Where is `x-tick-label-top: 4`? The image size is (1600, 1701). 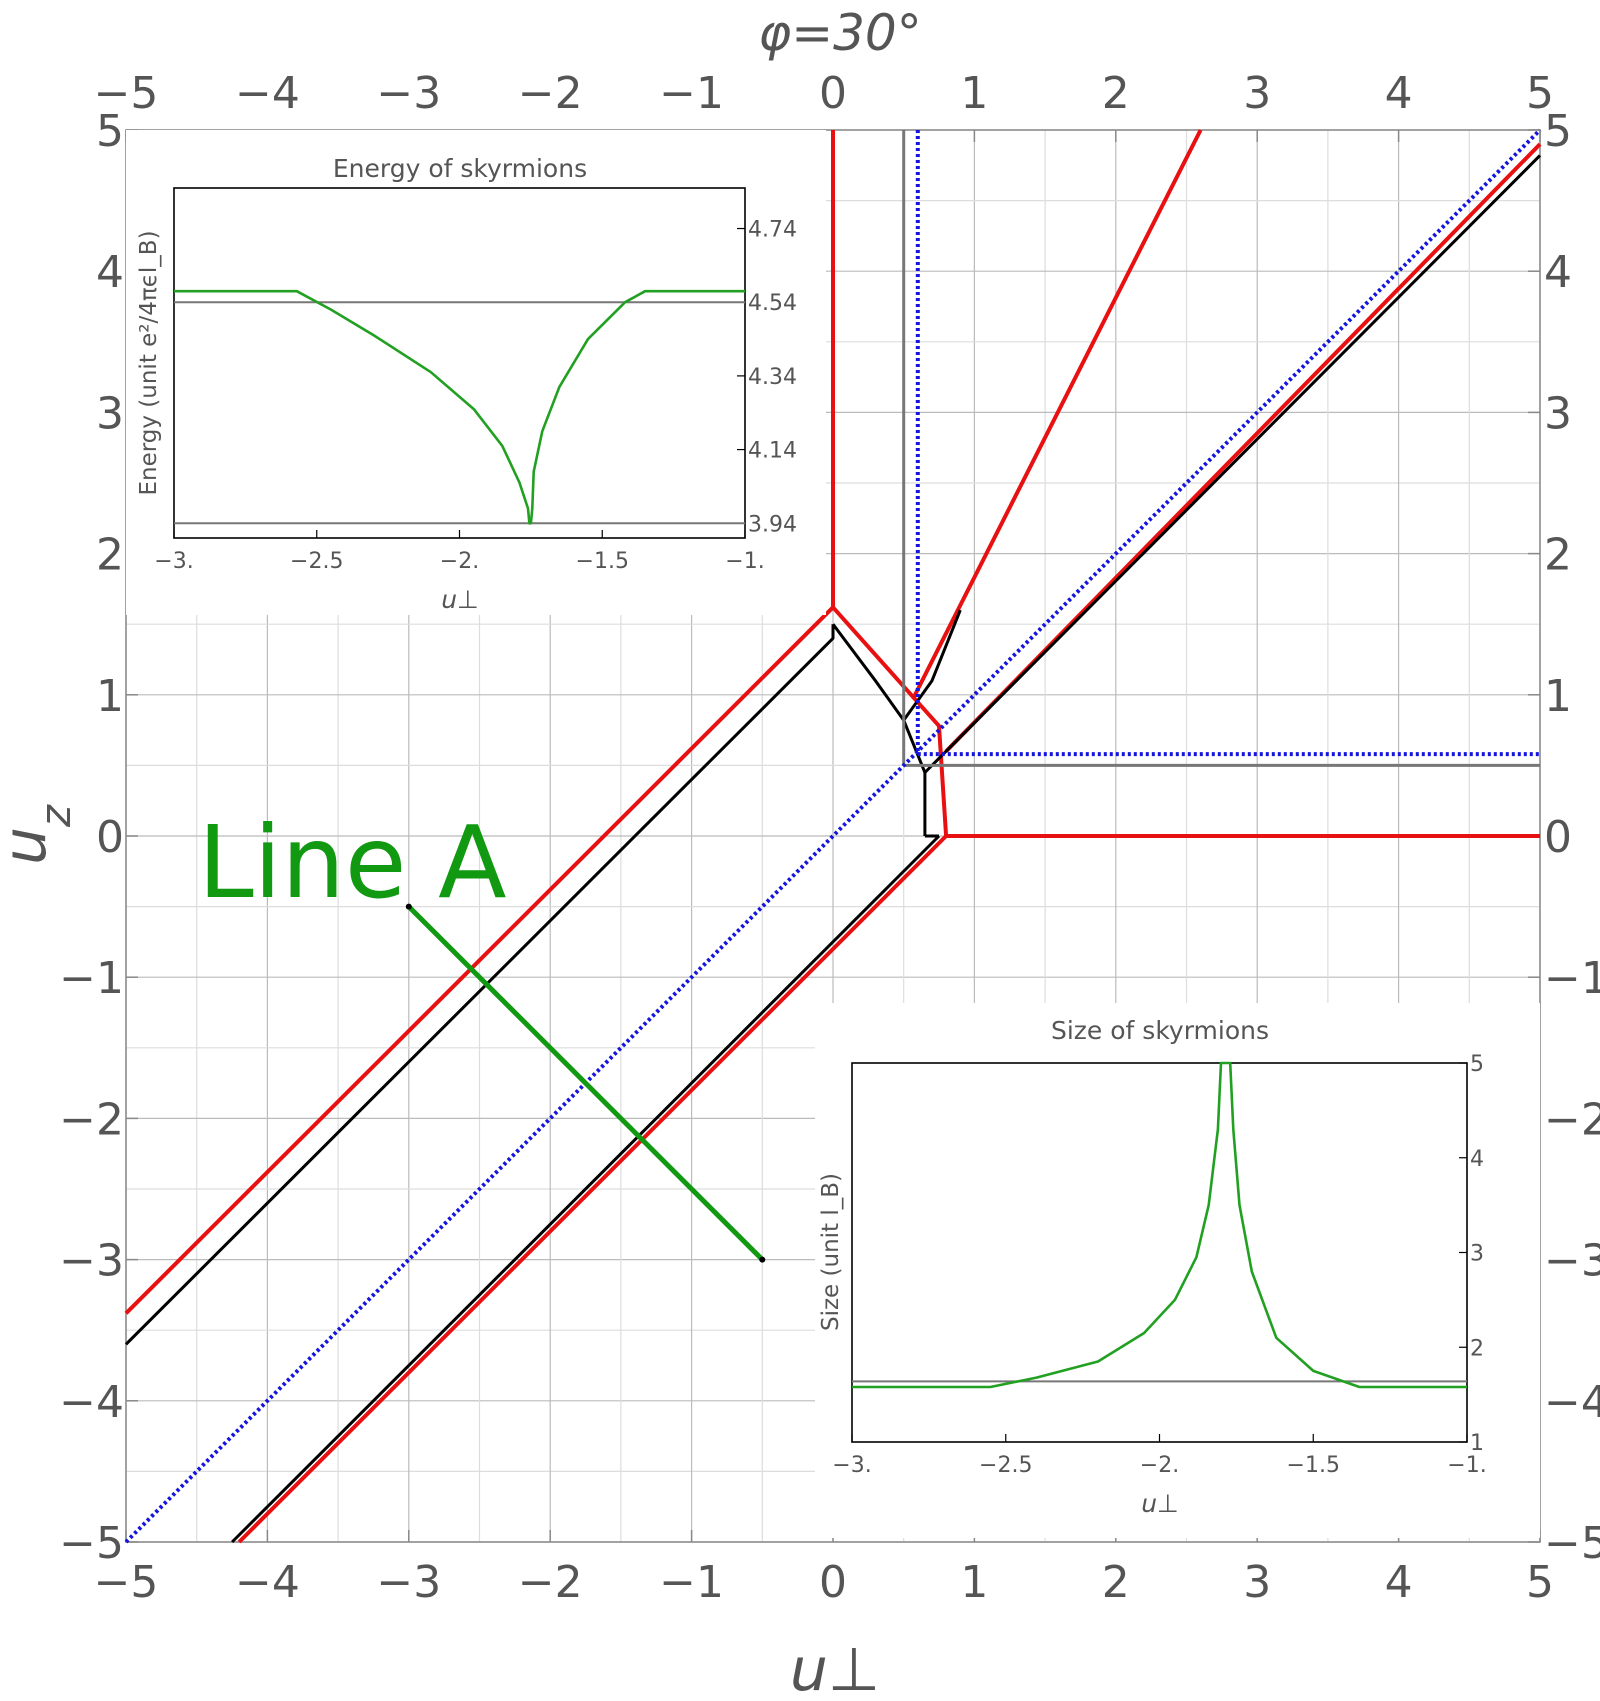 x-tick-label-top: 4 is located at coordinates (1399, 93).